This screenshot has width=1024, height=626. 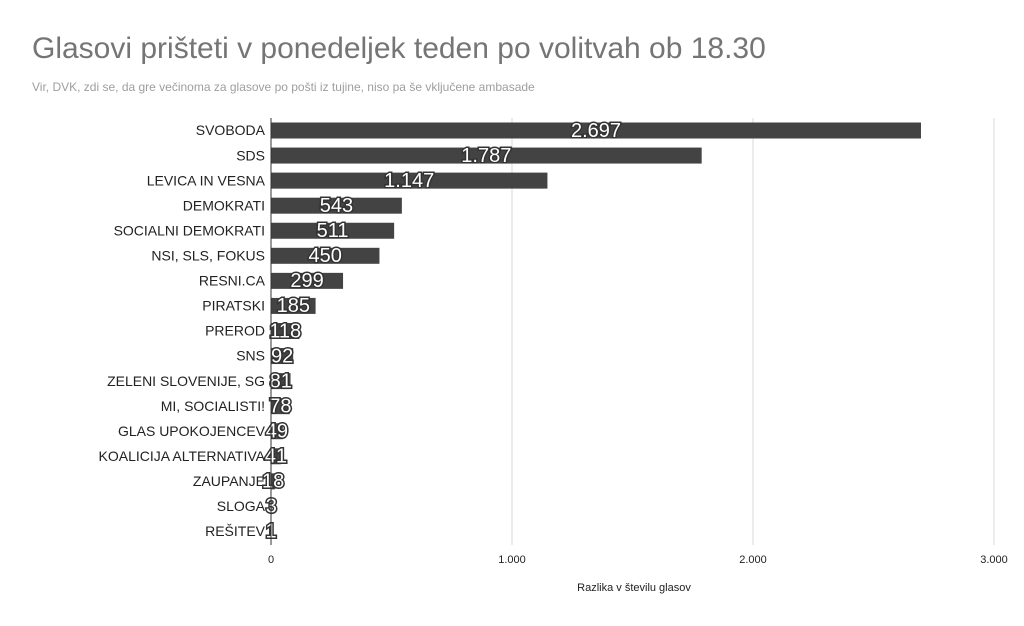 What do you see at coordinates (994, 560) in the screenshot?
I see `x-tick-label: 3.000` at bounding box center [994, 560].